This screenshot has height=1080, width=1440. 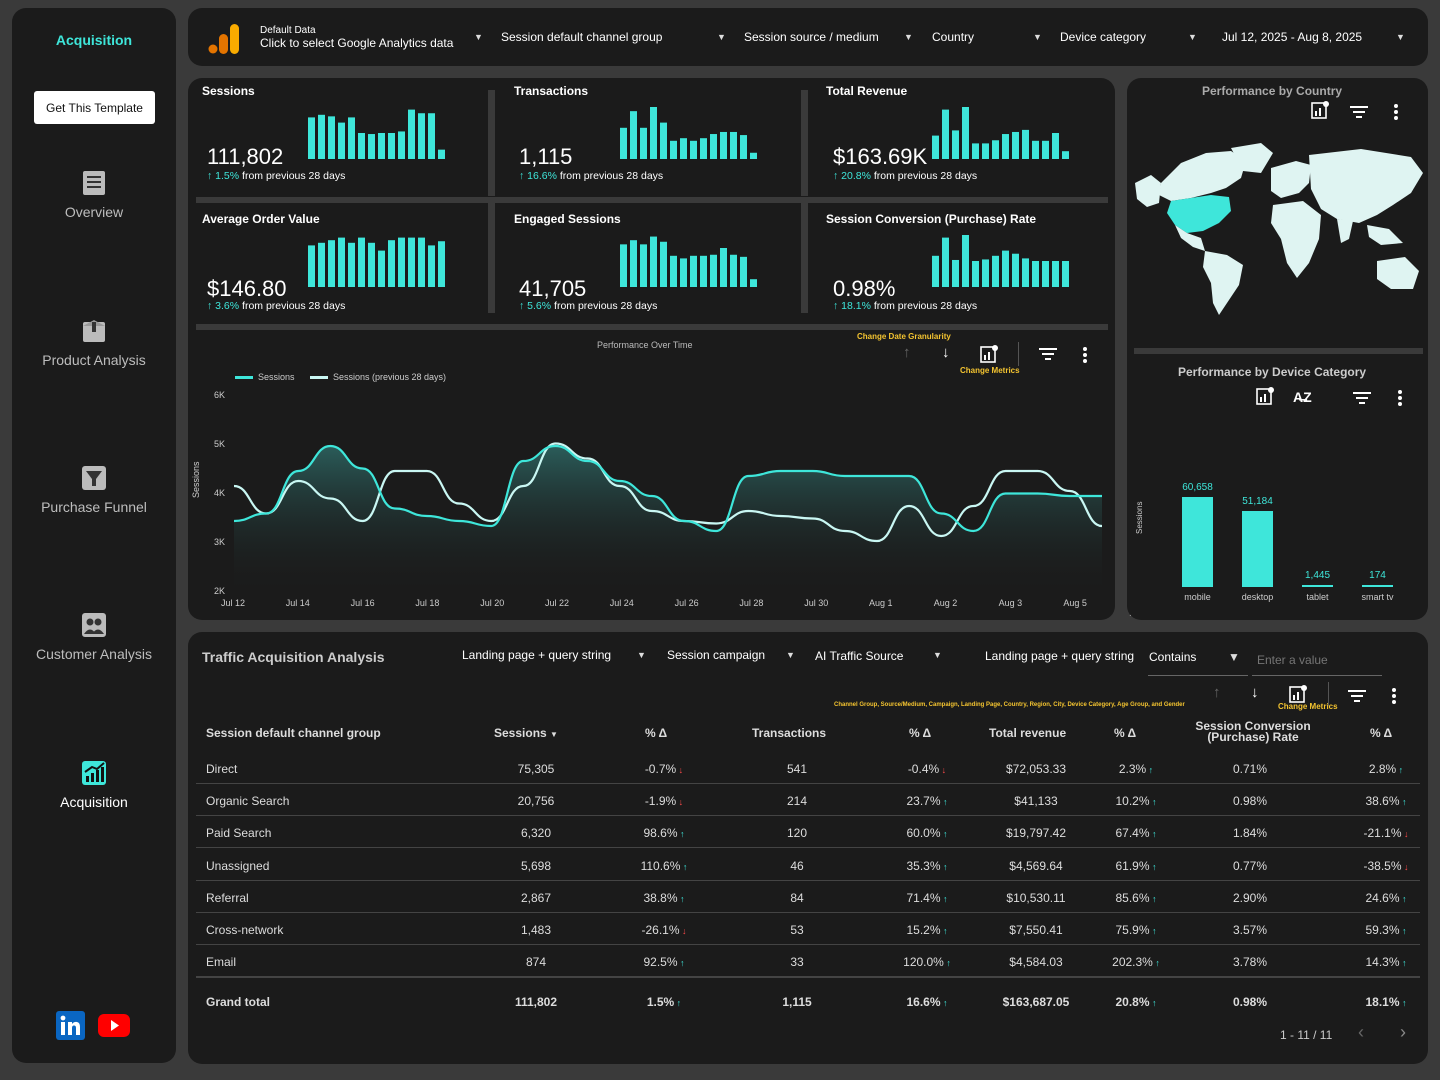 What do you see at coordinates (114, 1025) in the screenshot?
I see `youtube-icon` at bounding box center [114, 1025].